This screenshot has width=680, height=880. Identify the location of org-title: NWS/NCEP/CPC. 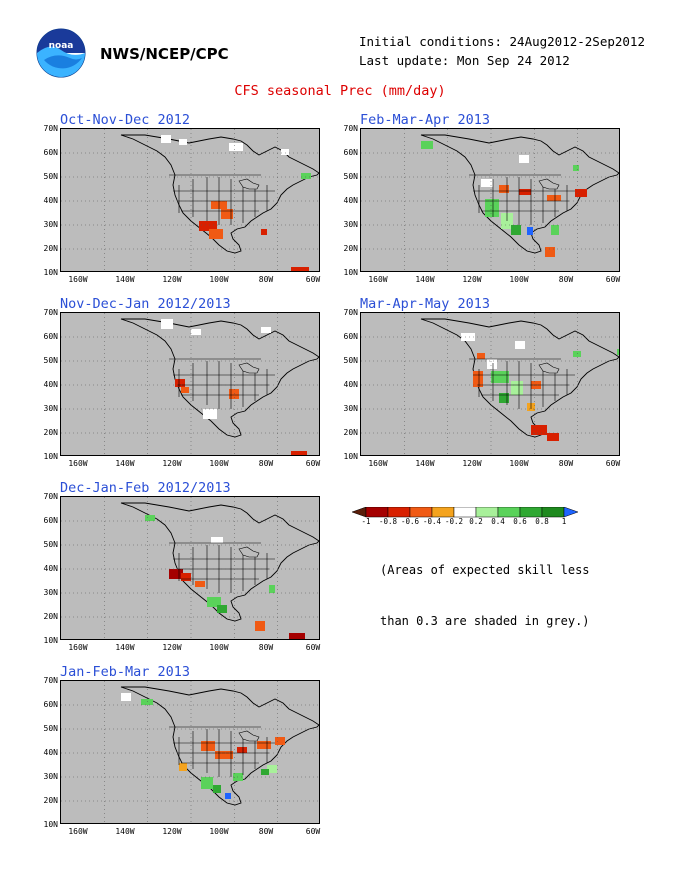
(164, 54).